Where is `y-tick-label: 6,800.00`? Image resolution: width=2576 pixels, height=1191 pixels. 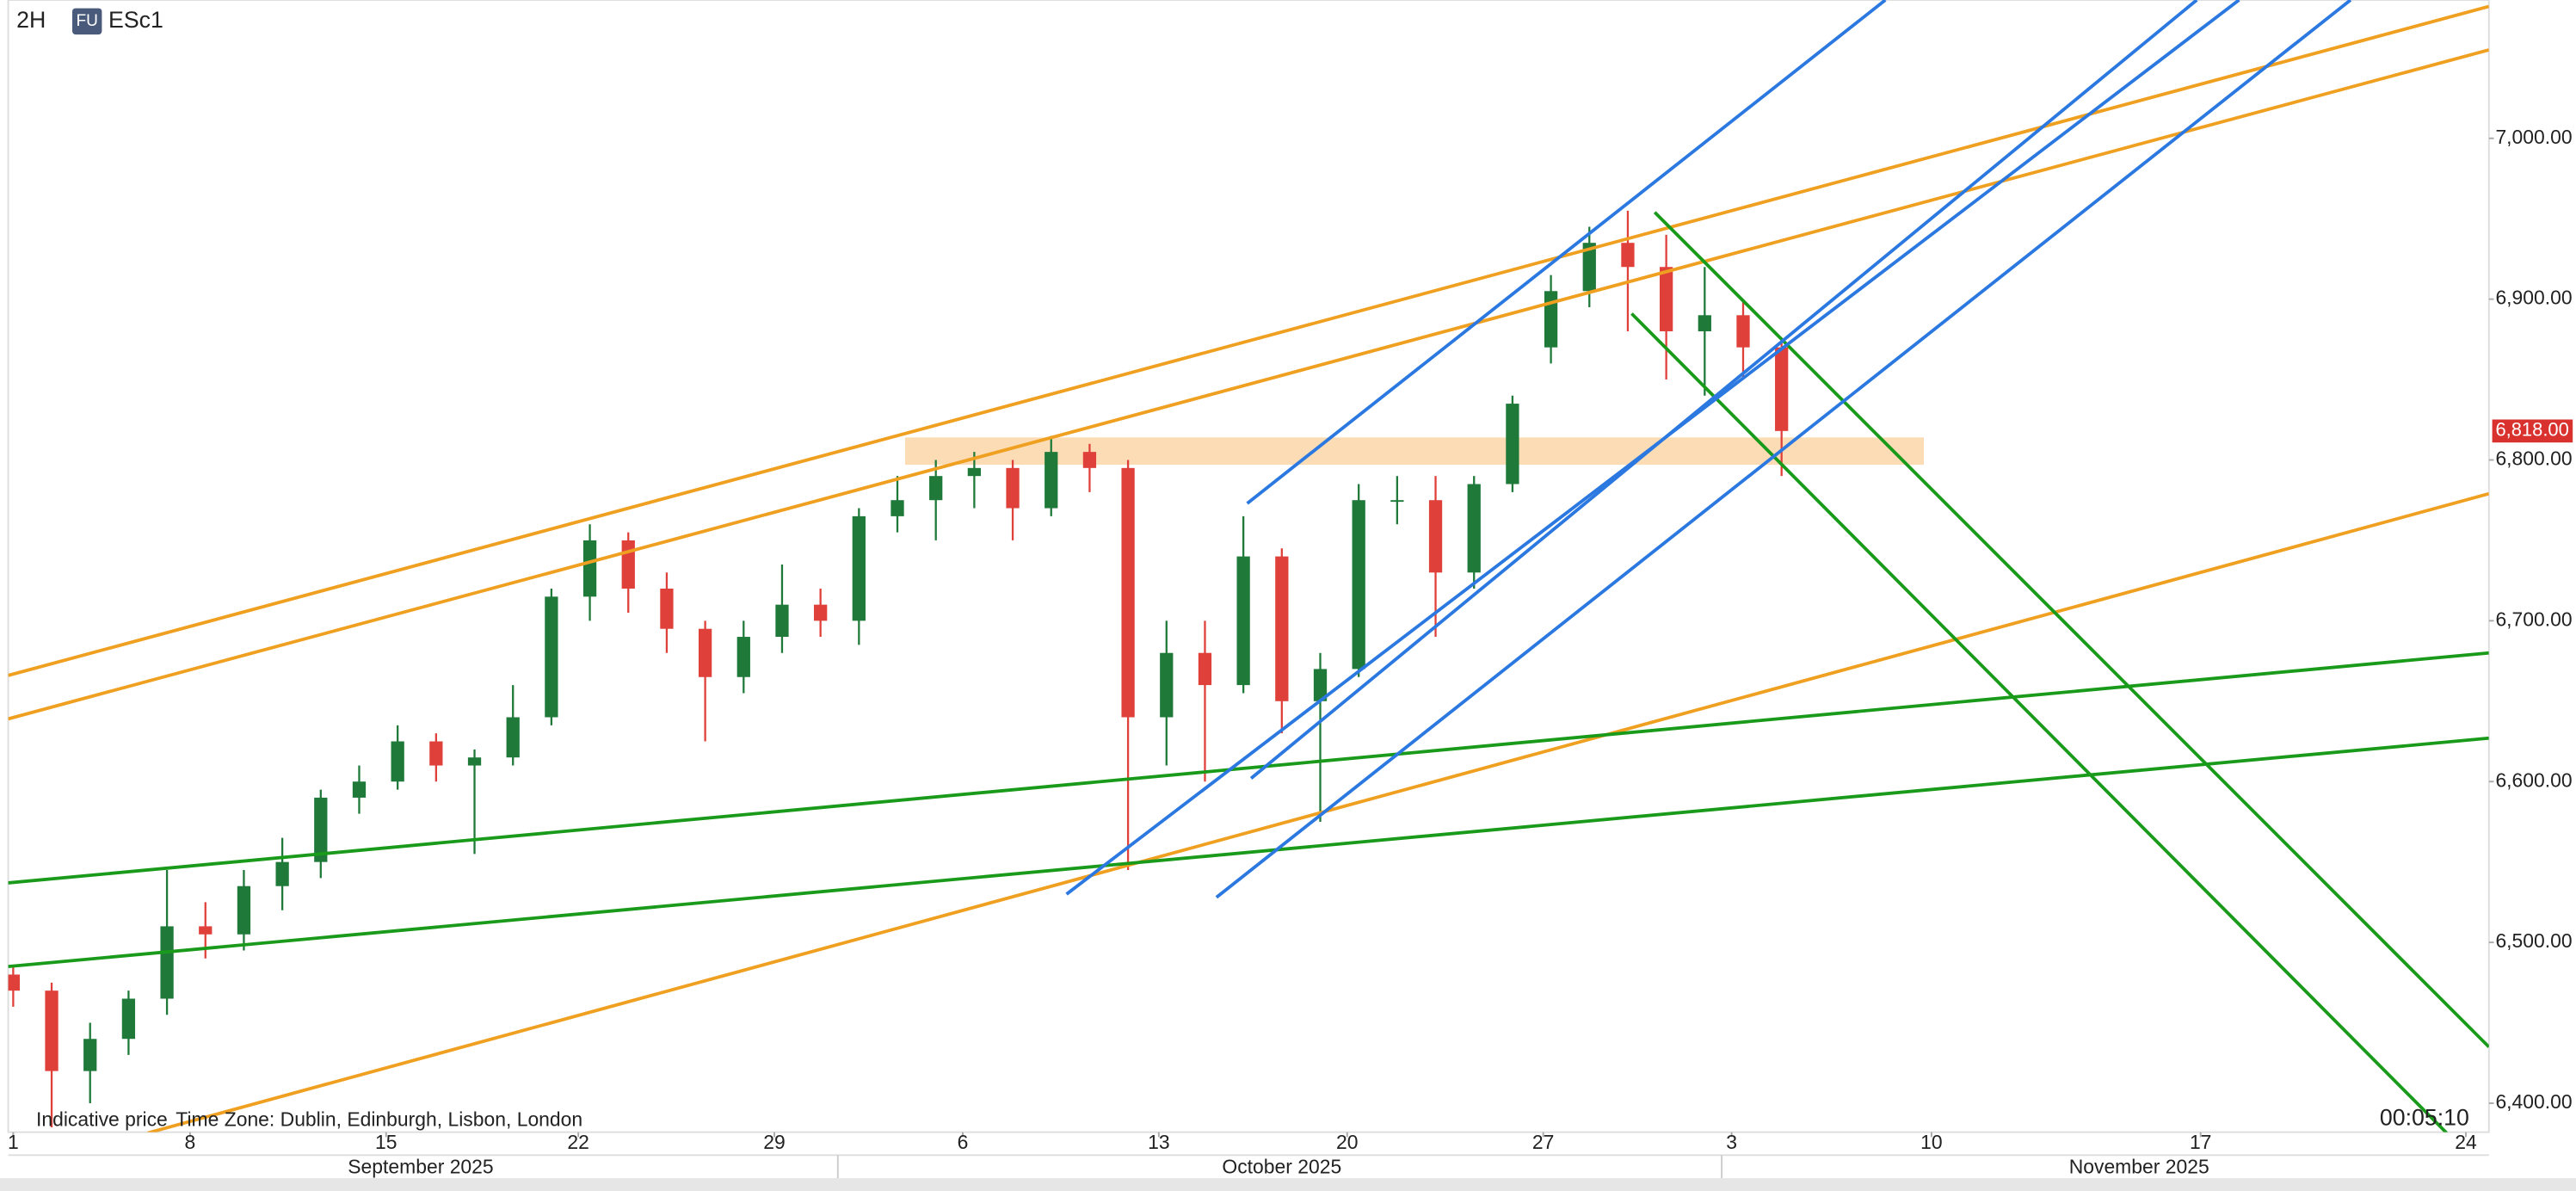
y-tick-label: 6,800.00 is located at coordinates (2533, 458).